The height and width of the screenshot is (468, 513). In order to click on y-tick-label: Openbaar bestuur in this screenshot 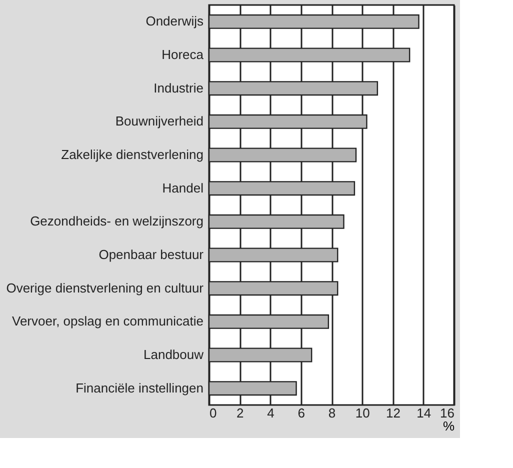, I will do `click(151, 254)`.